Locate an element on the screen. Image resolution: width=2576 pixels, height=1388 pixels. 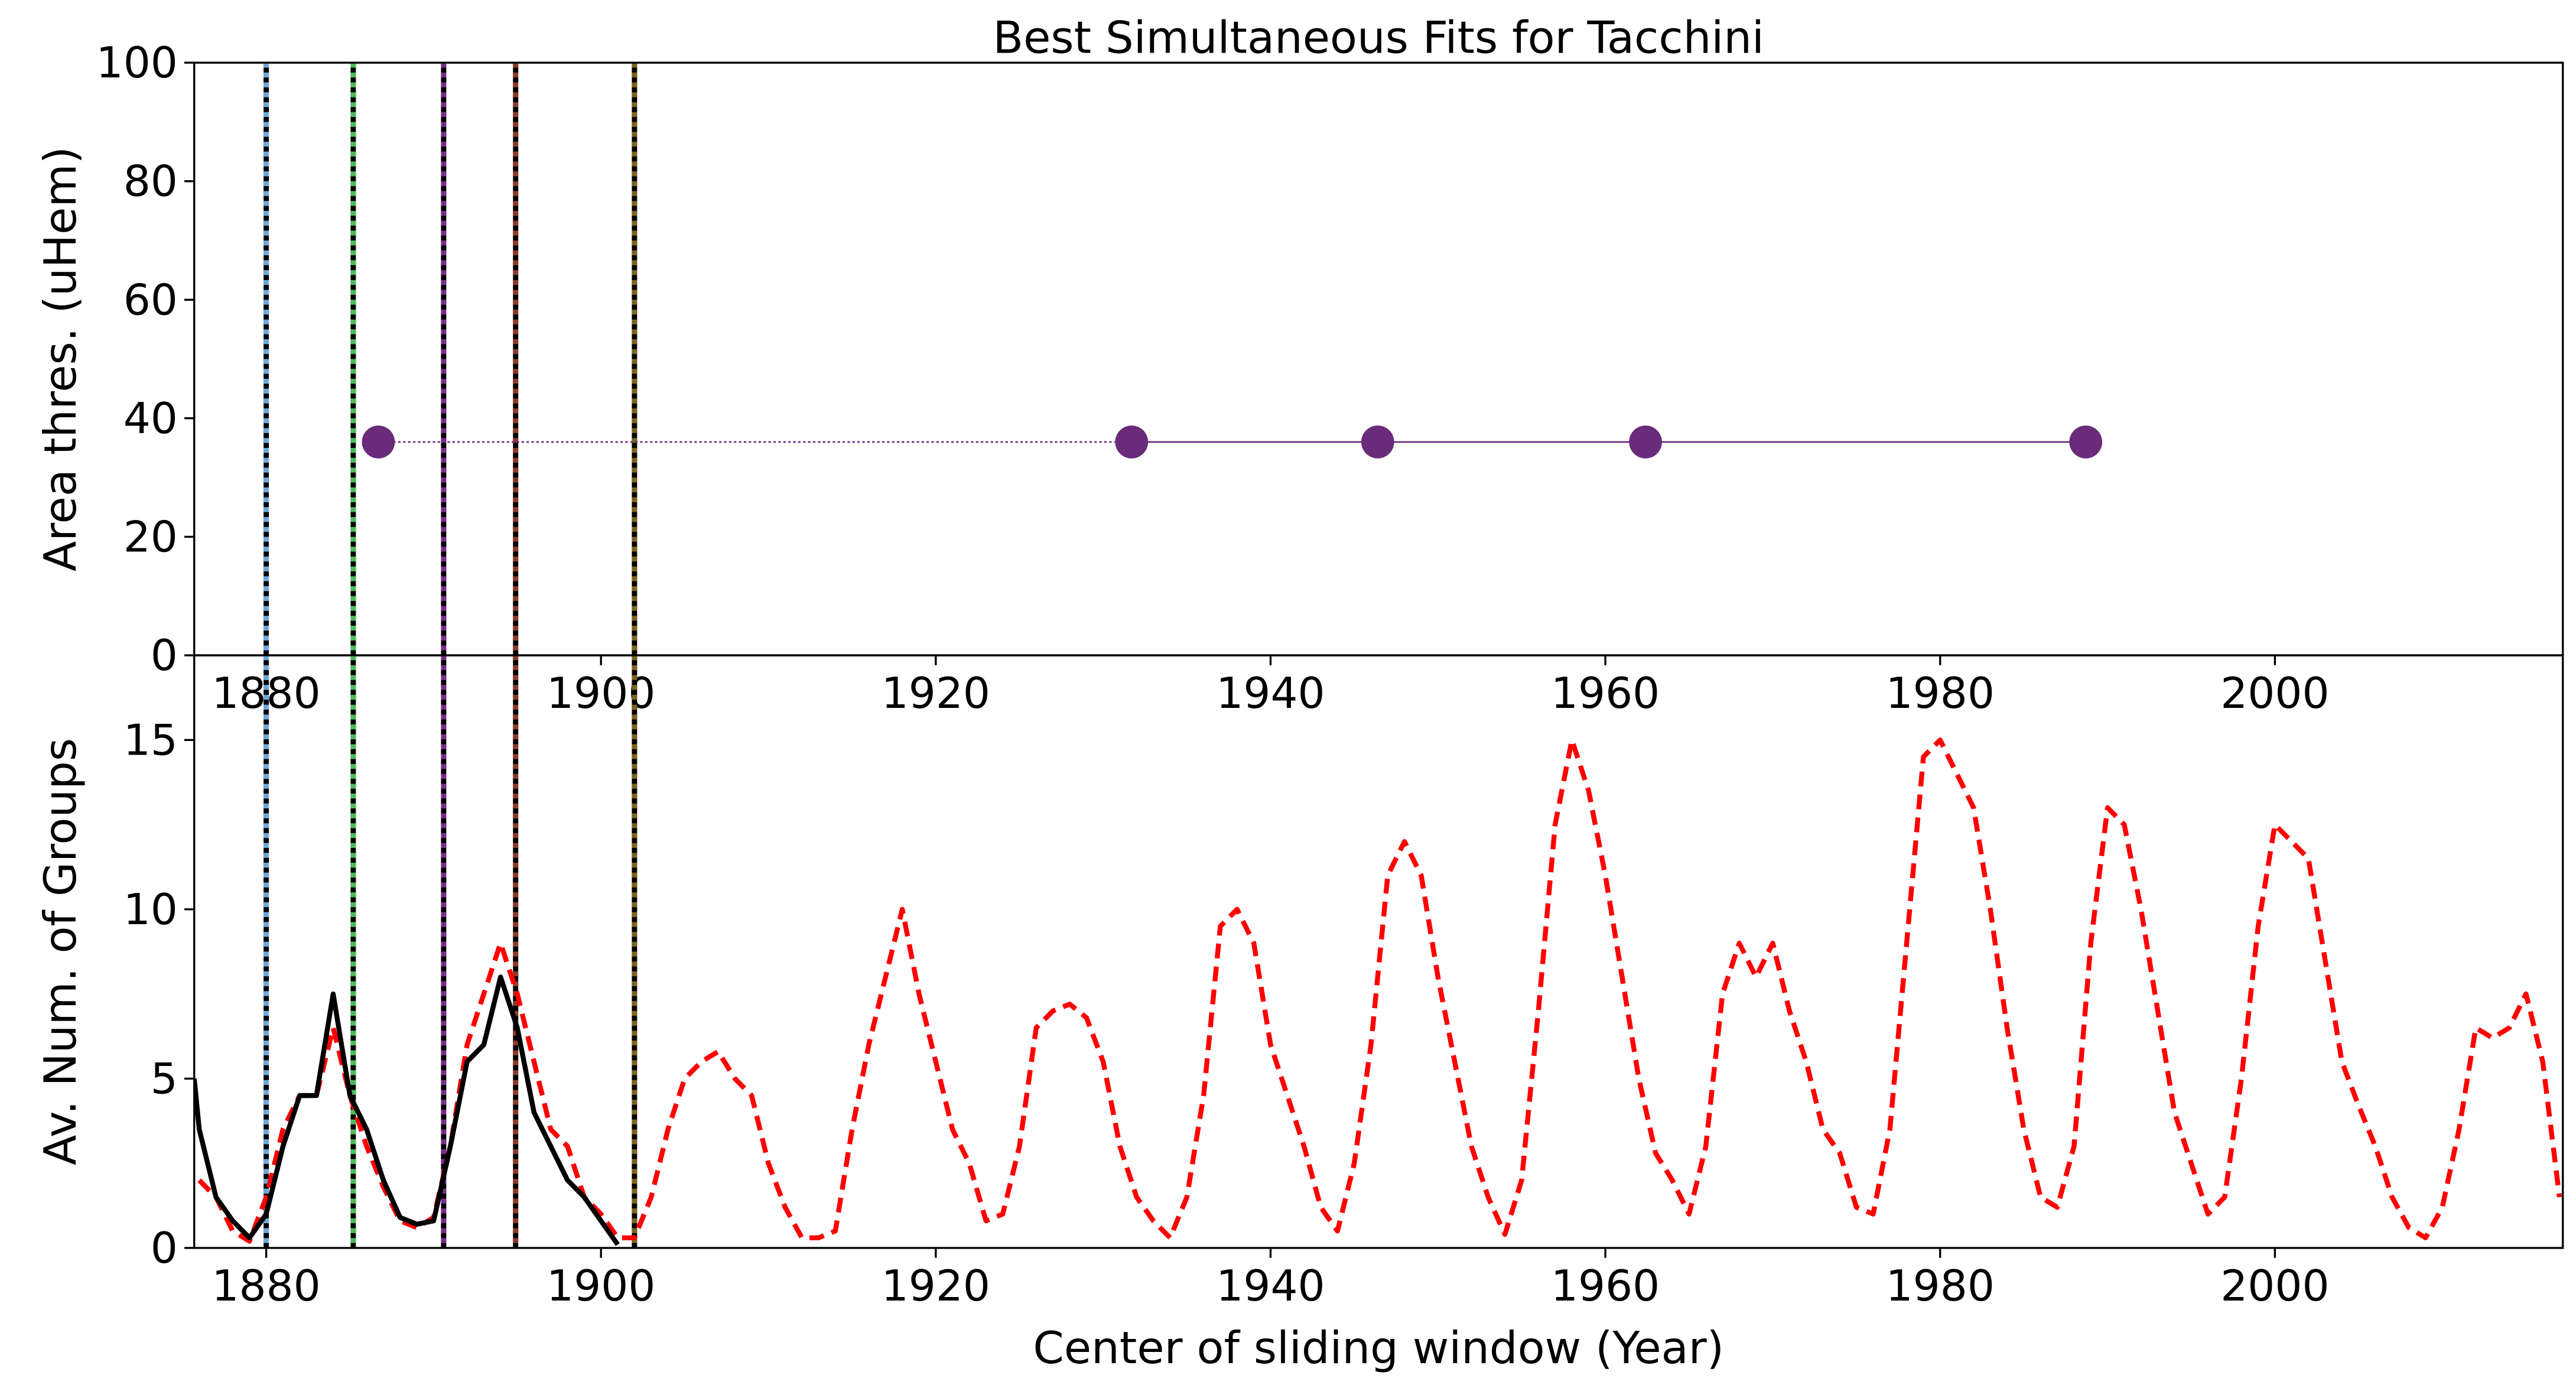
x-tick-label: 1880 is located at coordinates (266, 1287).